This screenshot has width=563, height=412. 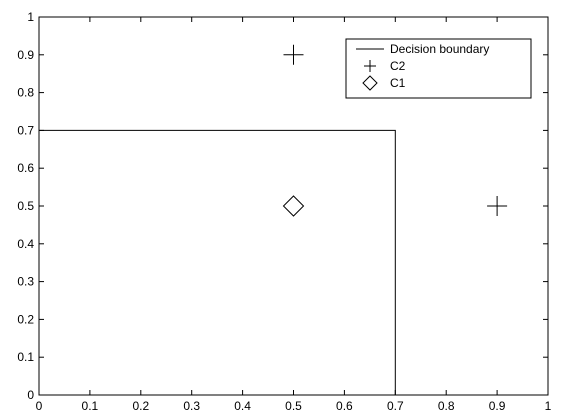 I want to click on legend-label: C2, so click(x=398, y=66).